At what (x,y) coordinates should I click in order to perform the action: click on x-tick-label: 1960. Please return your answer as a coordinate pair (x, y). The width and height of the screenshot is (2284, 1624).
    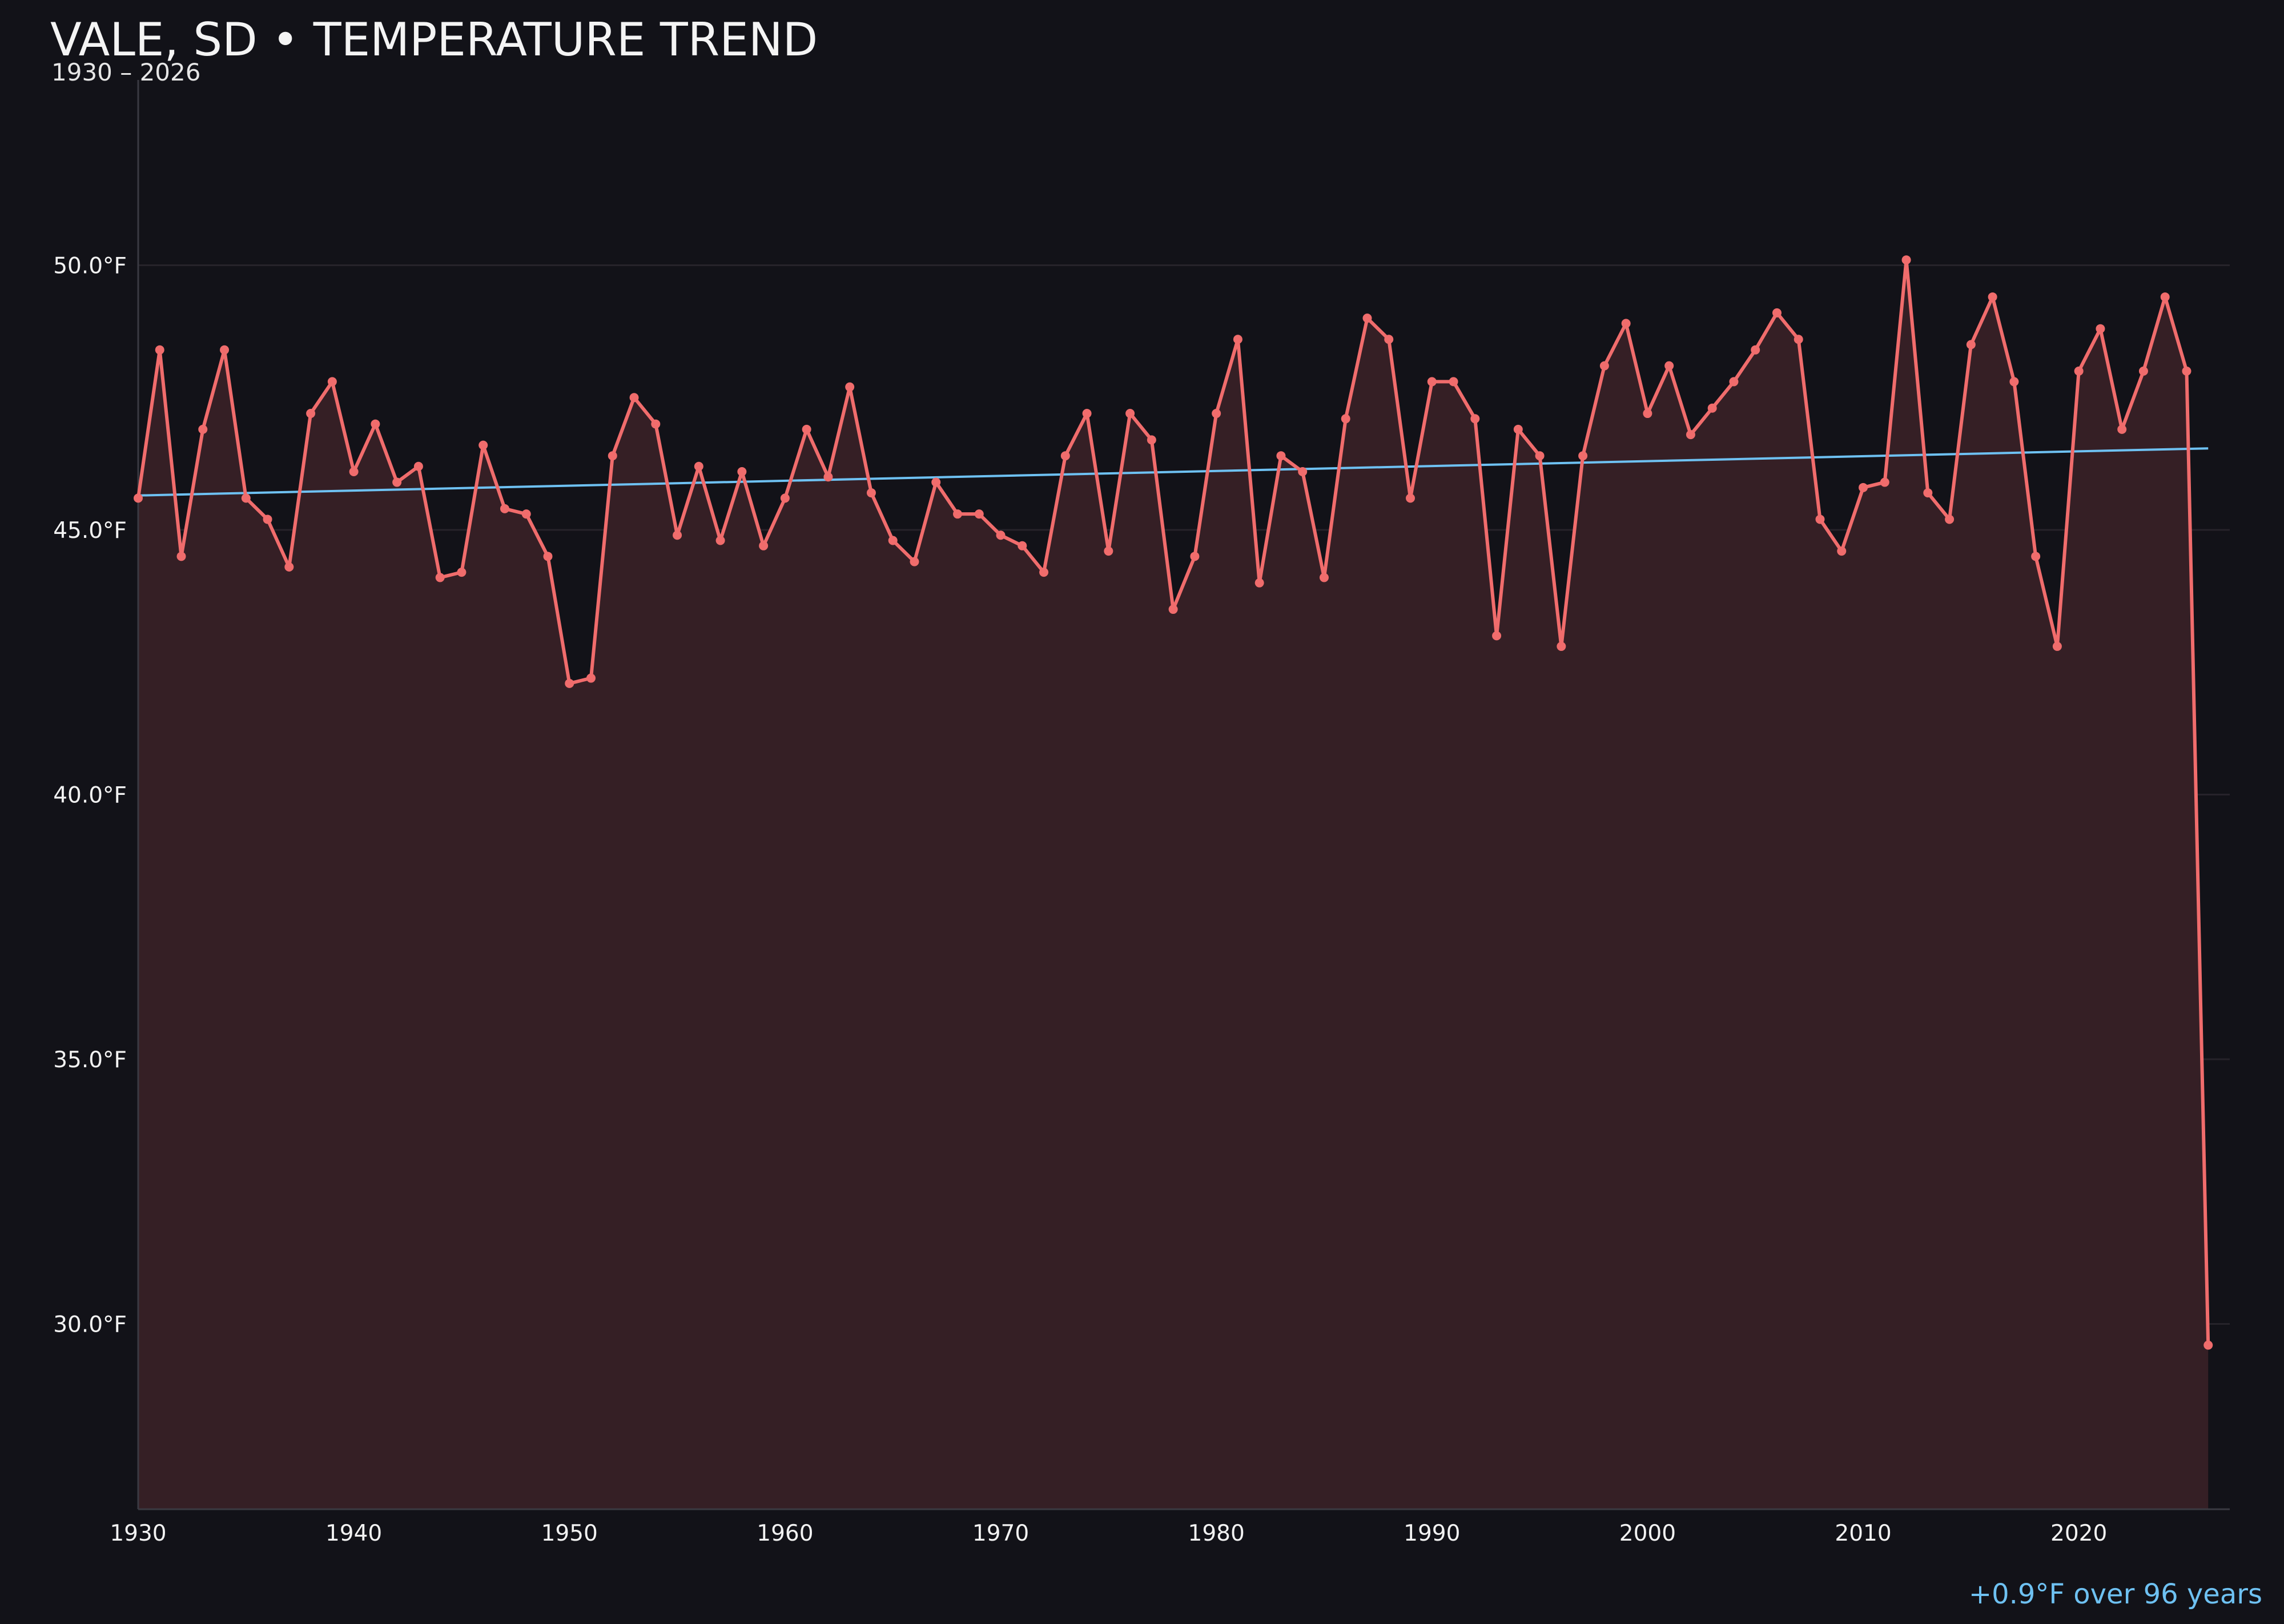
    Looking at the image, I should click on (785, 1533).